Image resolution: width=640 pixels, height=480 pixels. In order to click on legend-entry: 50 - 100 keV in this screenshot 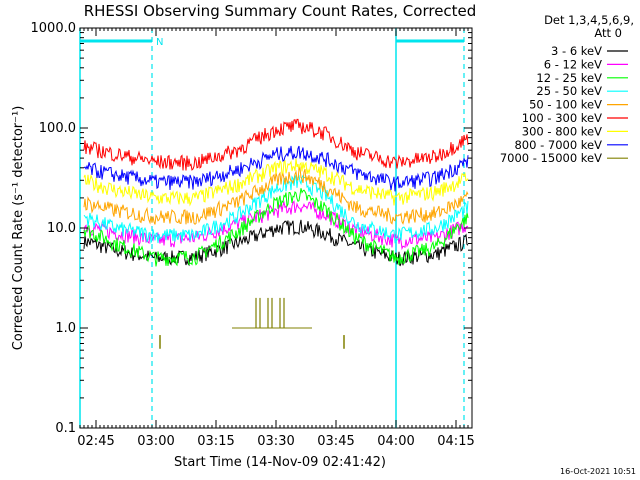, I will do `click(565, 105)`.